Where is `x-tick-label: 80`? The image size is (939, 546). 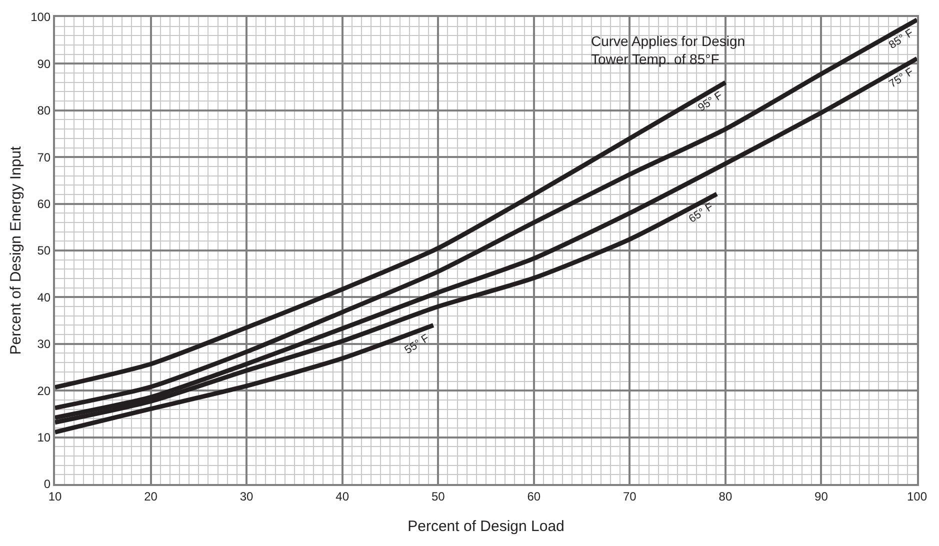 x-tick-label: 80 is located at coordinates (725, 496).